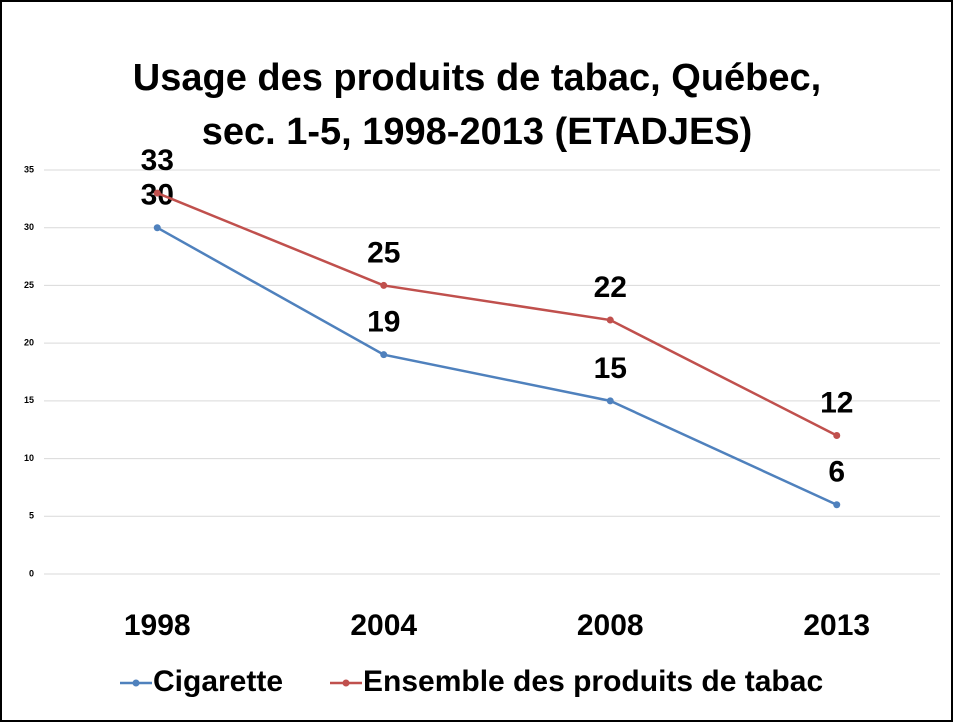 The image size is (954, 723). I want to click on data-label: 19, so click(383, 322).